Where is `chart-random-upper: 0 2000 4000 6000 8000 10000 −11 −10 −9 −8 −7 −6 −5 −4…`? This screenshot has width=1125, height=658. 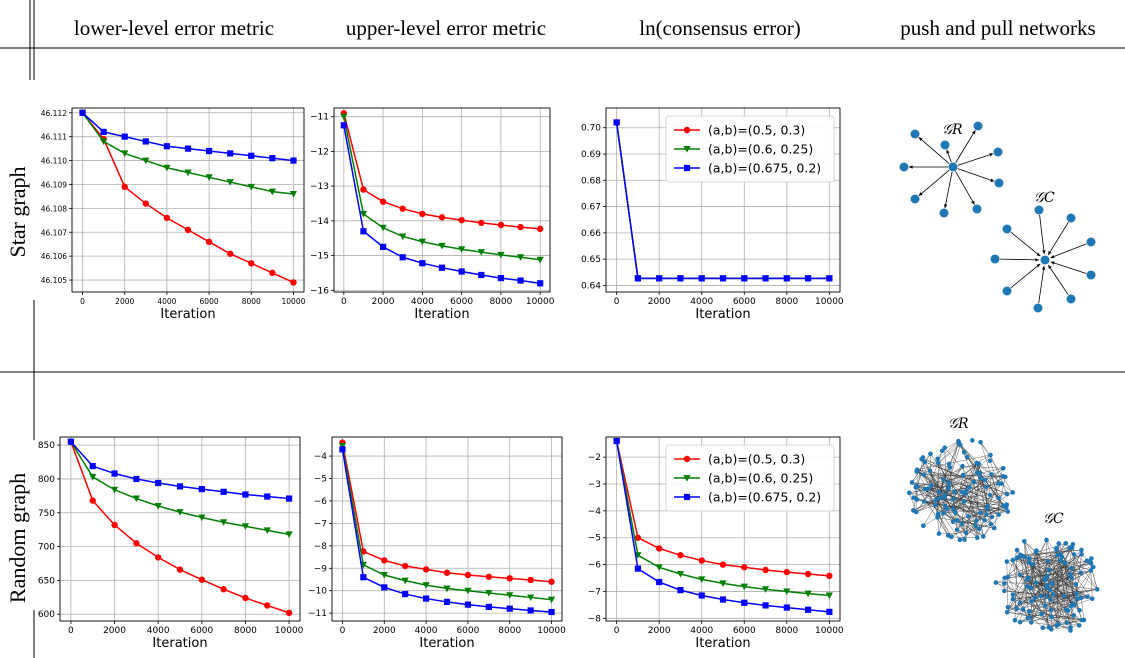 chart-random-upper: 0 2000 4000 6000 8000 10000 −11 −10 −9 −8 −7 −6 −5 −4… is located at coordinates (437, 543).